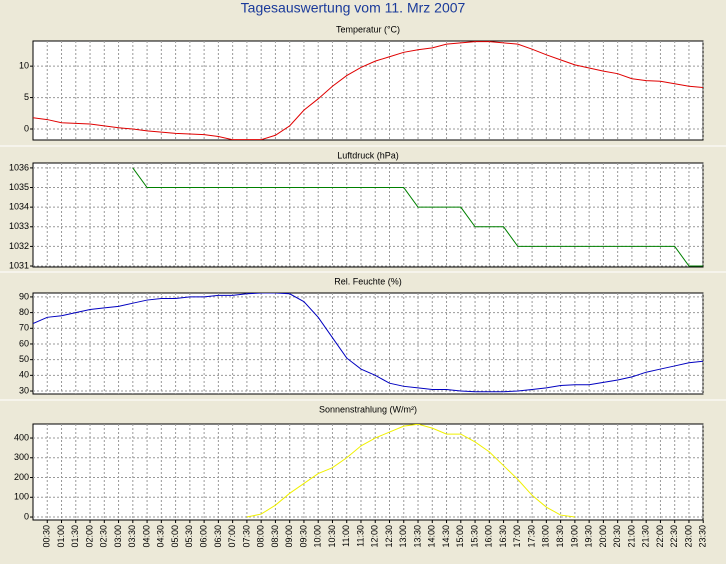 This screenshot has height=564, width=726. I want to click on x-tick-label: 11:00, so click(346, 536).